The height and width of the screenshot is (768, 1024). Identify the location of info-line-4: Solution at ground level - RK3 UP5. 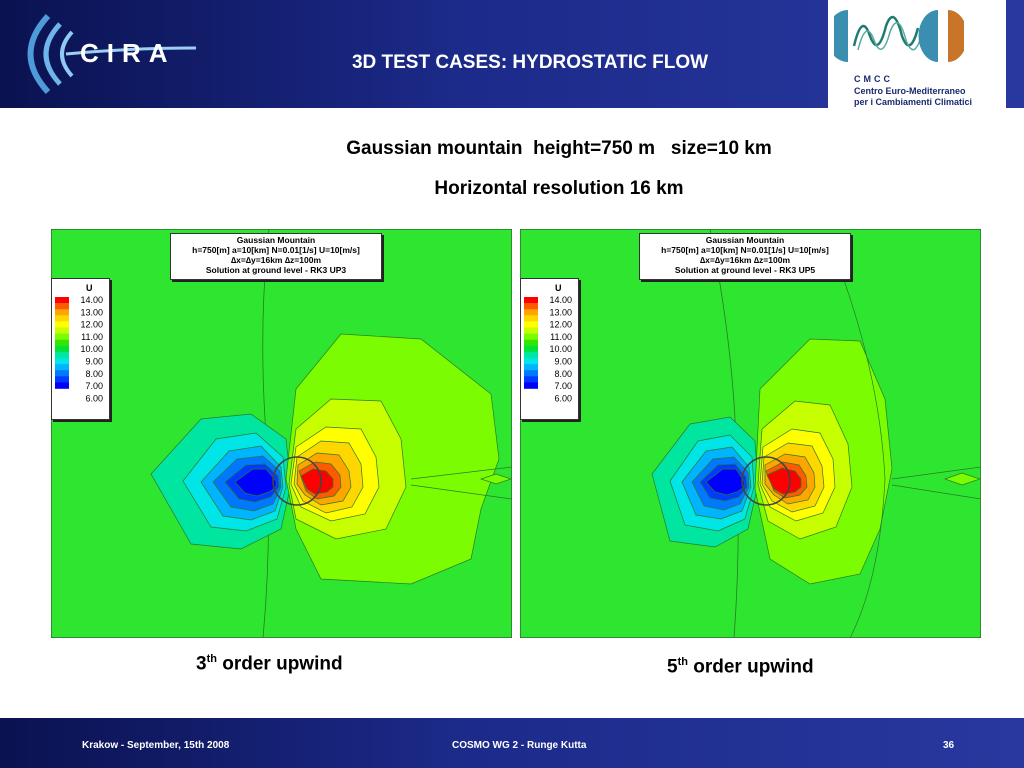
(745, 270).